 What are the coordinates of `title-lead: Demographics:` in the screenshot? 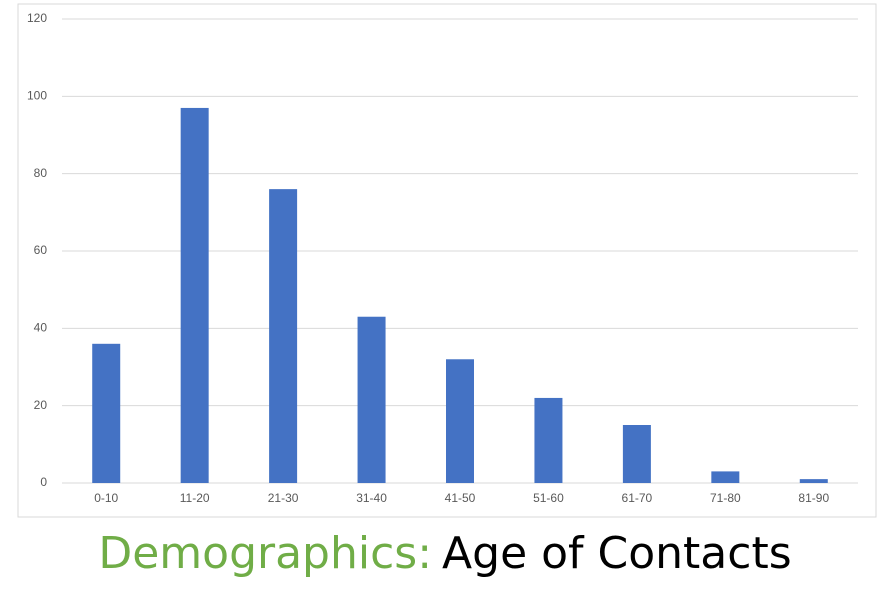 It's located at (265, 553).